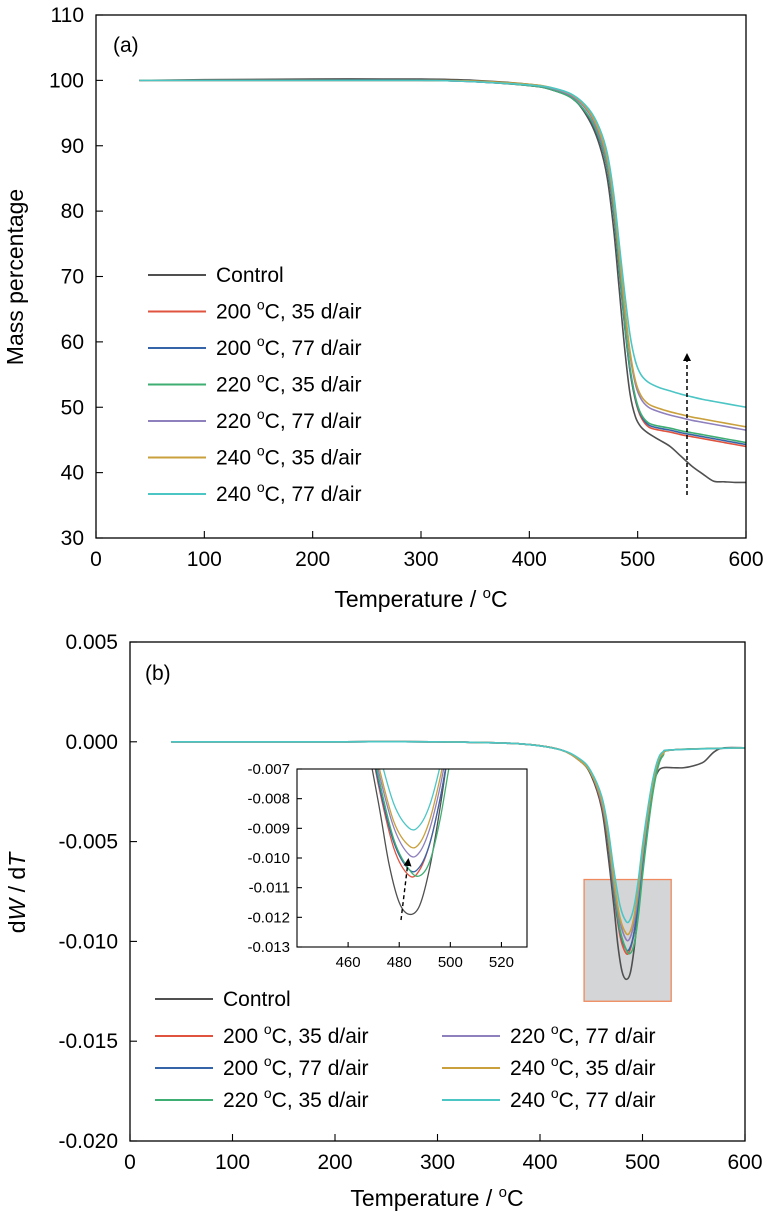 The image size is (769, 1214). Describe the element at coordinates (420, 598) in the screenshot. I see `chart-a-x-axis-label: Temperature / oC` at that location.